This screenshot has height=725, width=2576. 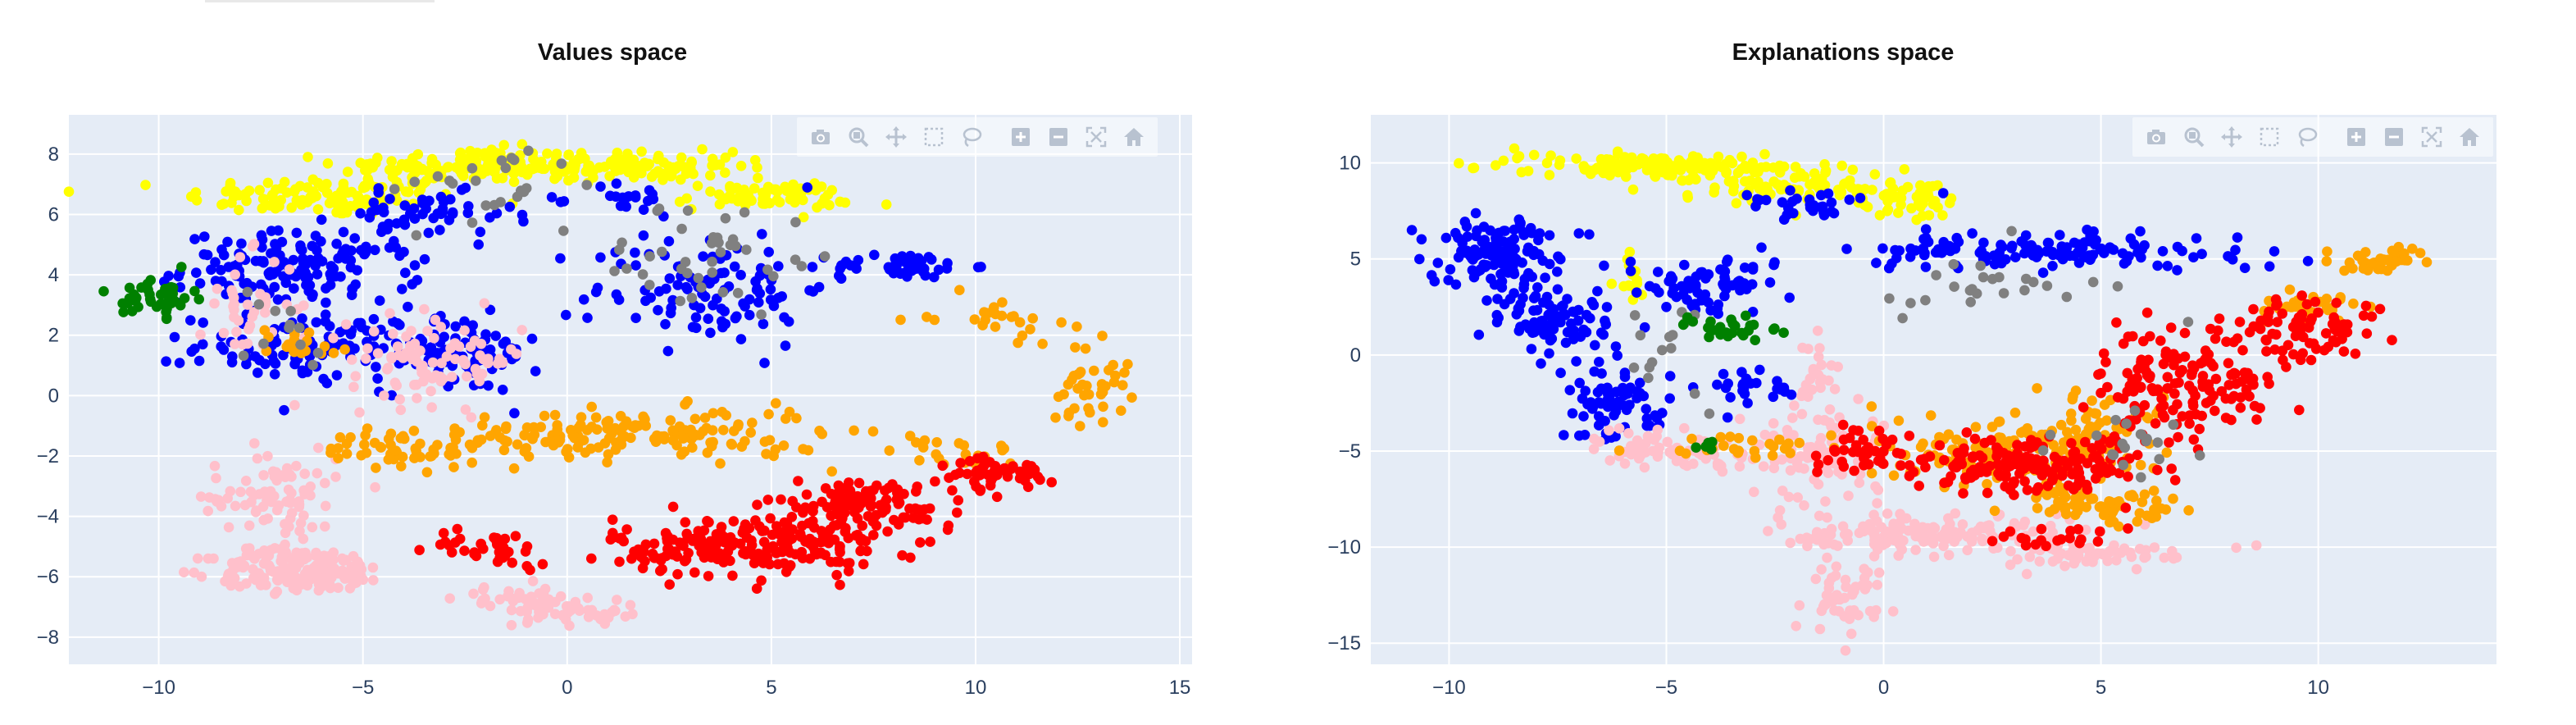 I want to click on y-tick-label: −8, so click(x=48, y=638).